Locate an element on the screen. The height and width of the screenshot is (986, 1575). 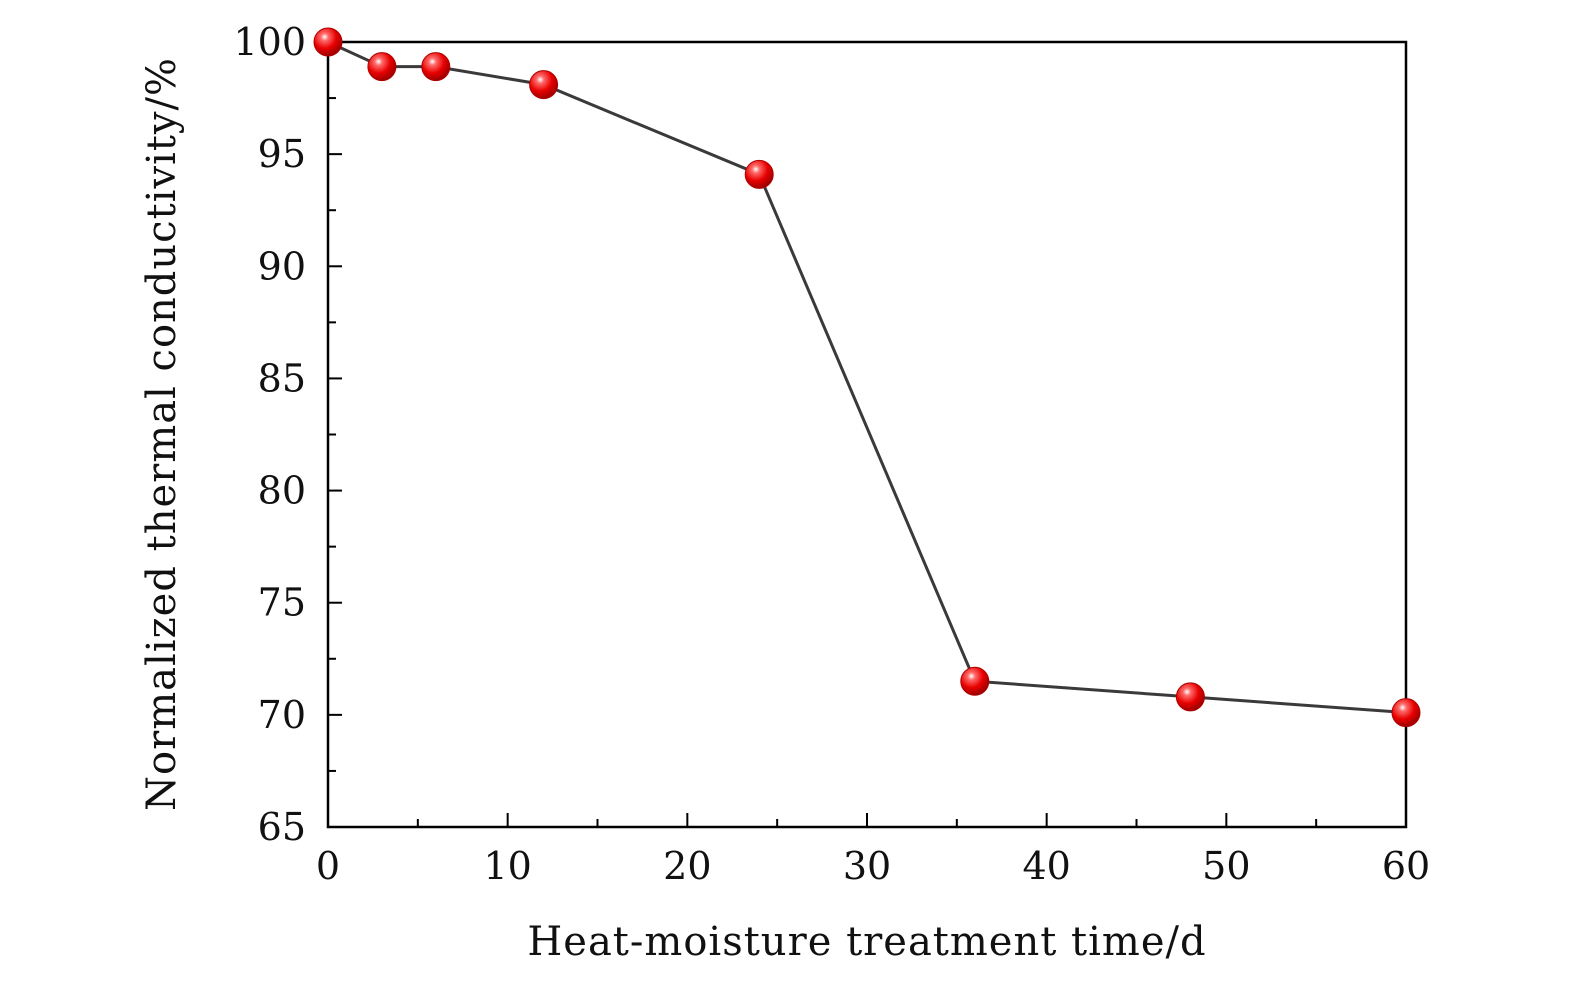
y-tick-label: 95 is located at coordinates (282, 154).